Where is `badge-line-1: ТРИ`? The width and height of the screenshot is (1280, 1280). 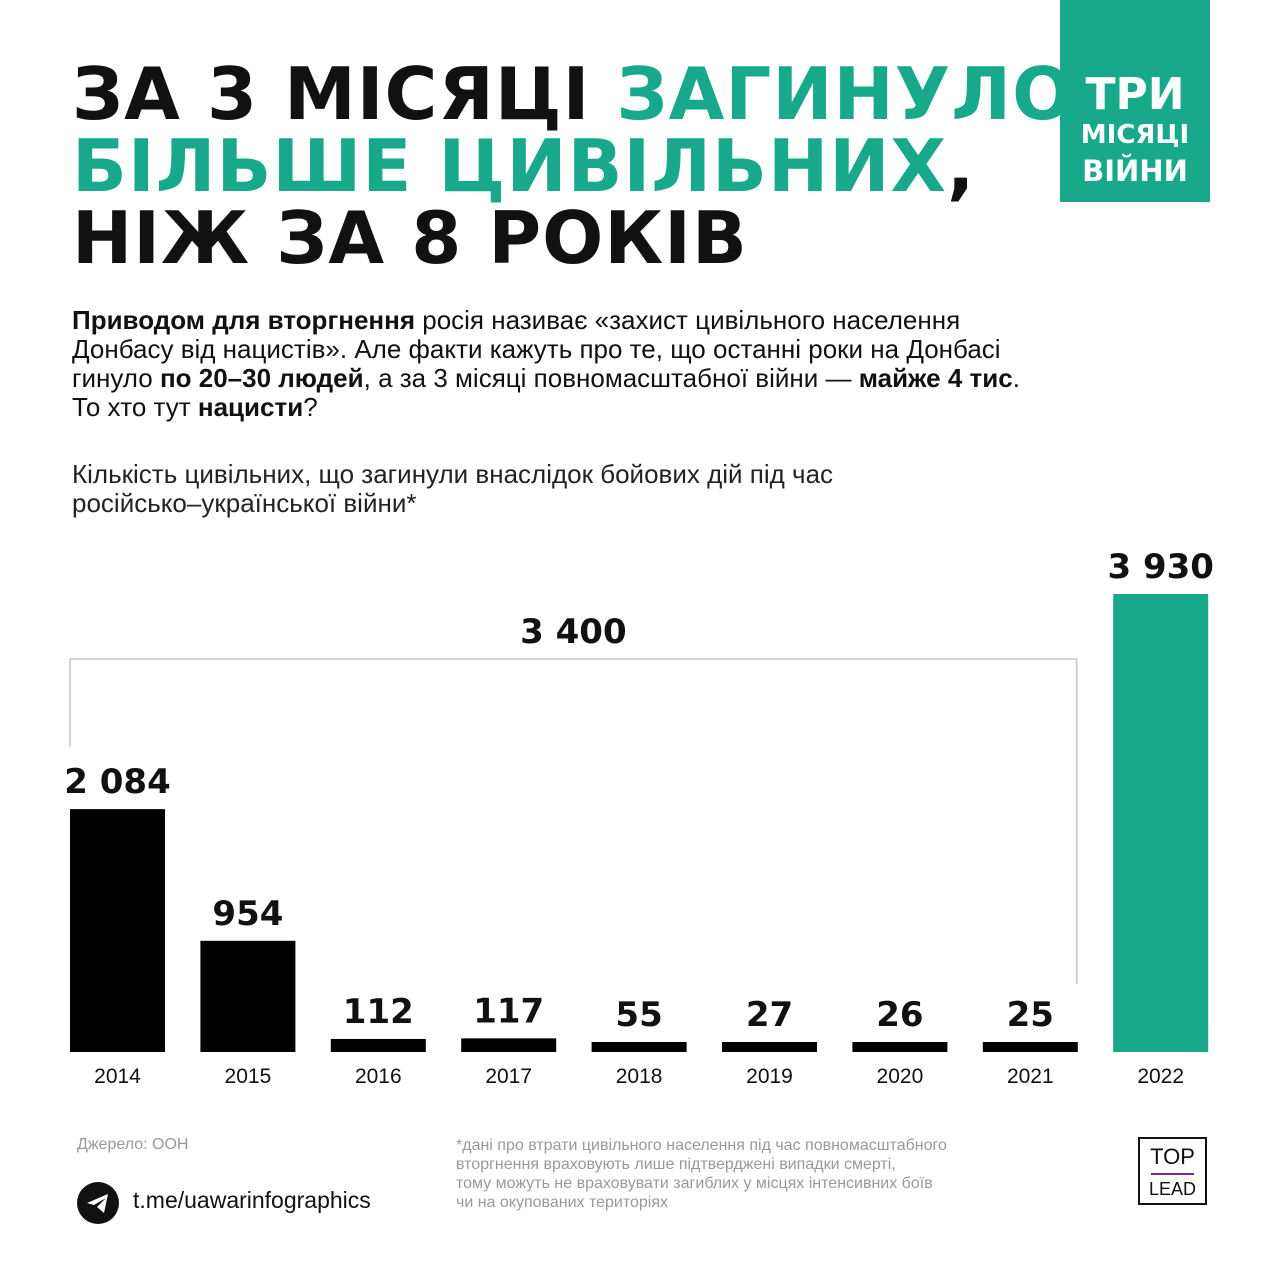 badge-line-1: ТРИ is located at coordinates (1135, 94).